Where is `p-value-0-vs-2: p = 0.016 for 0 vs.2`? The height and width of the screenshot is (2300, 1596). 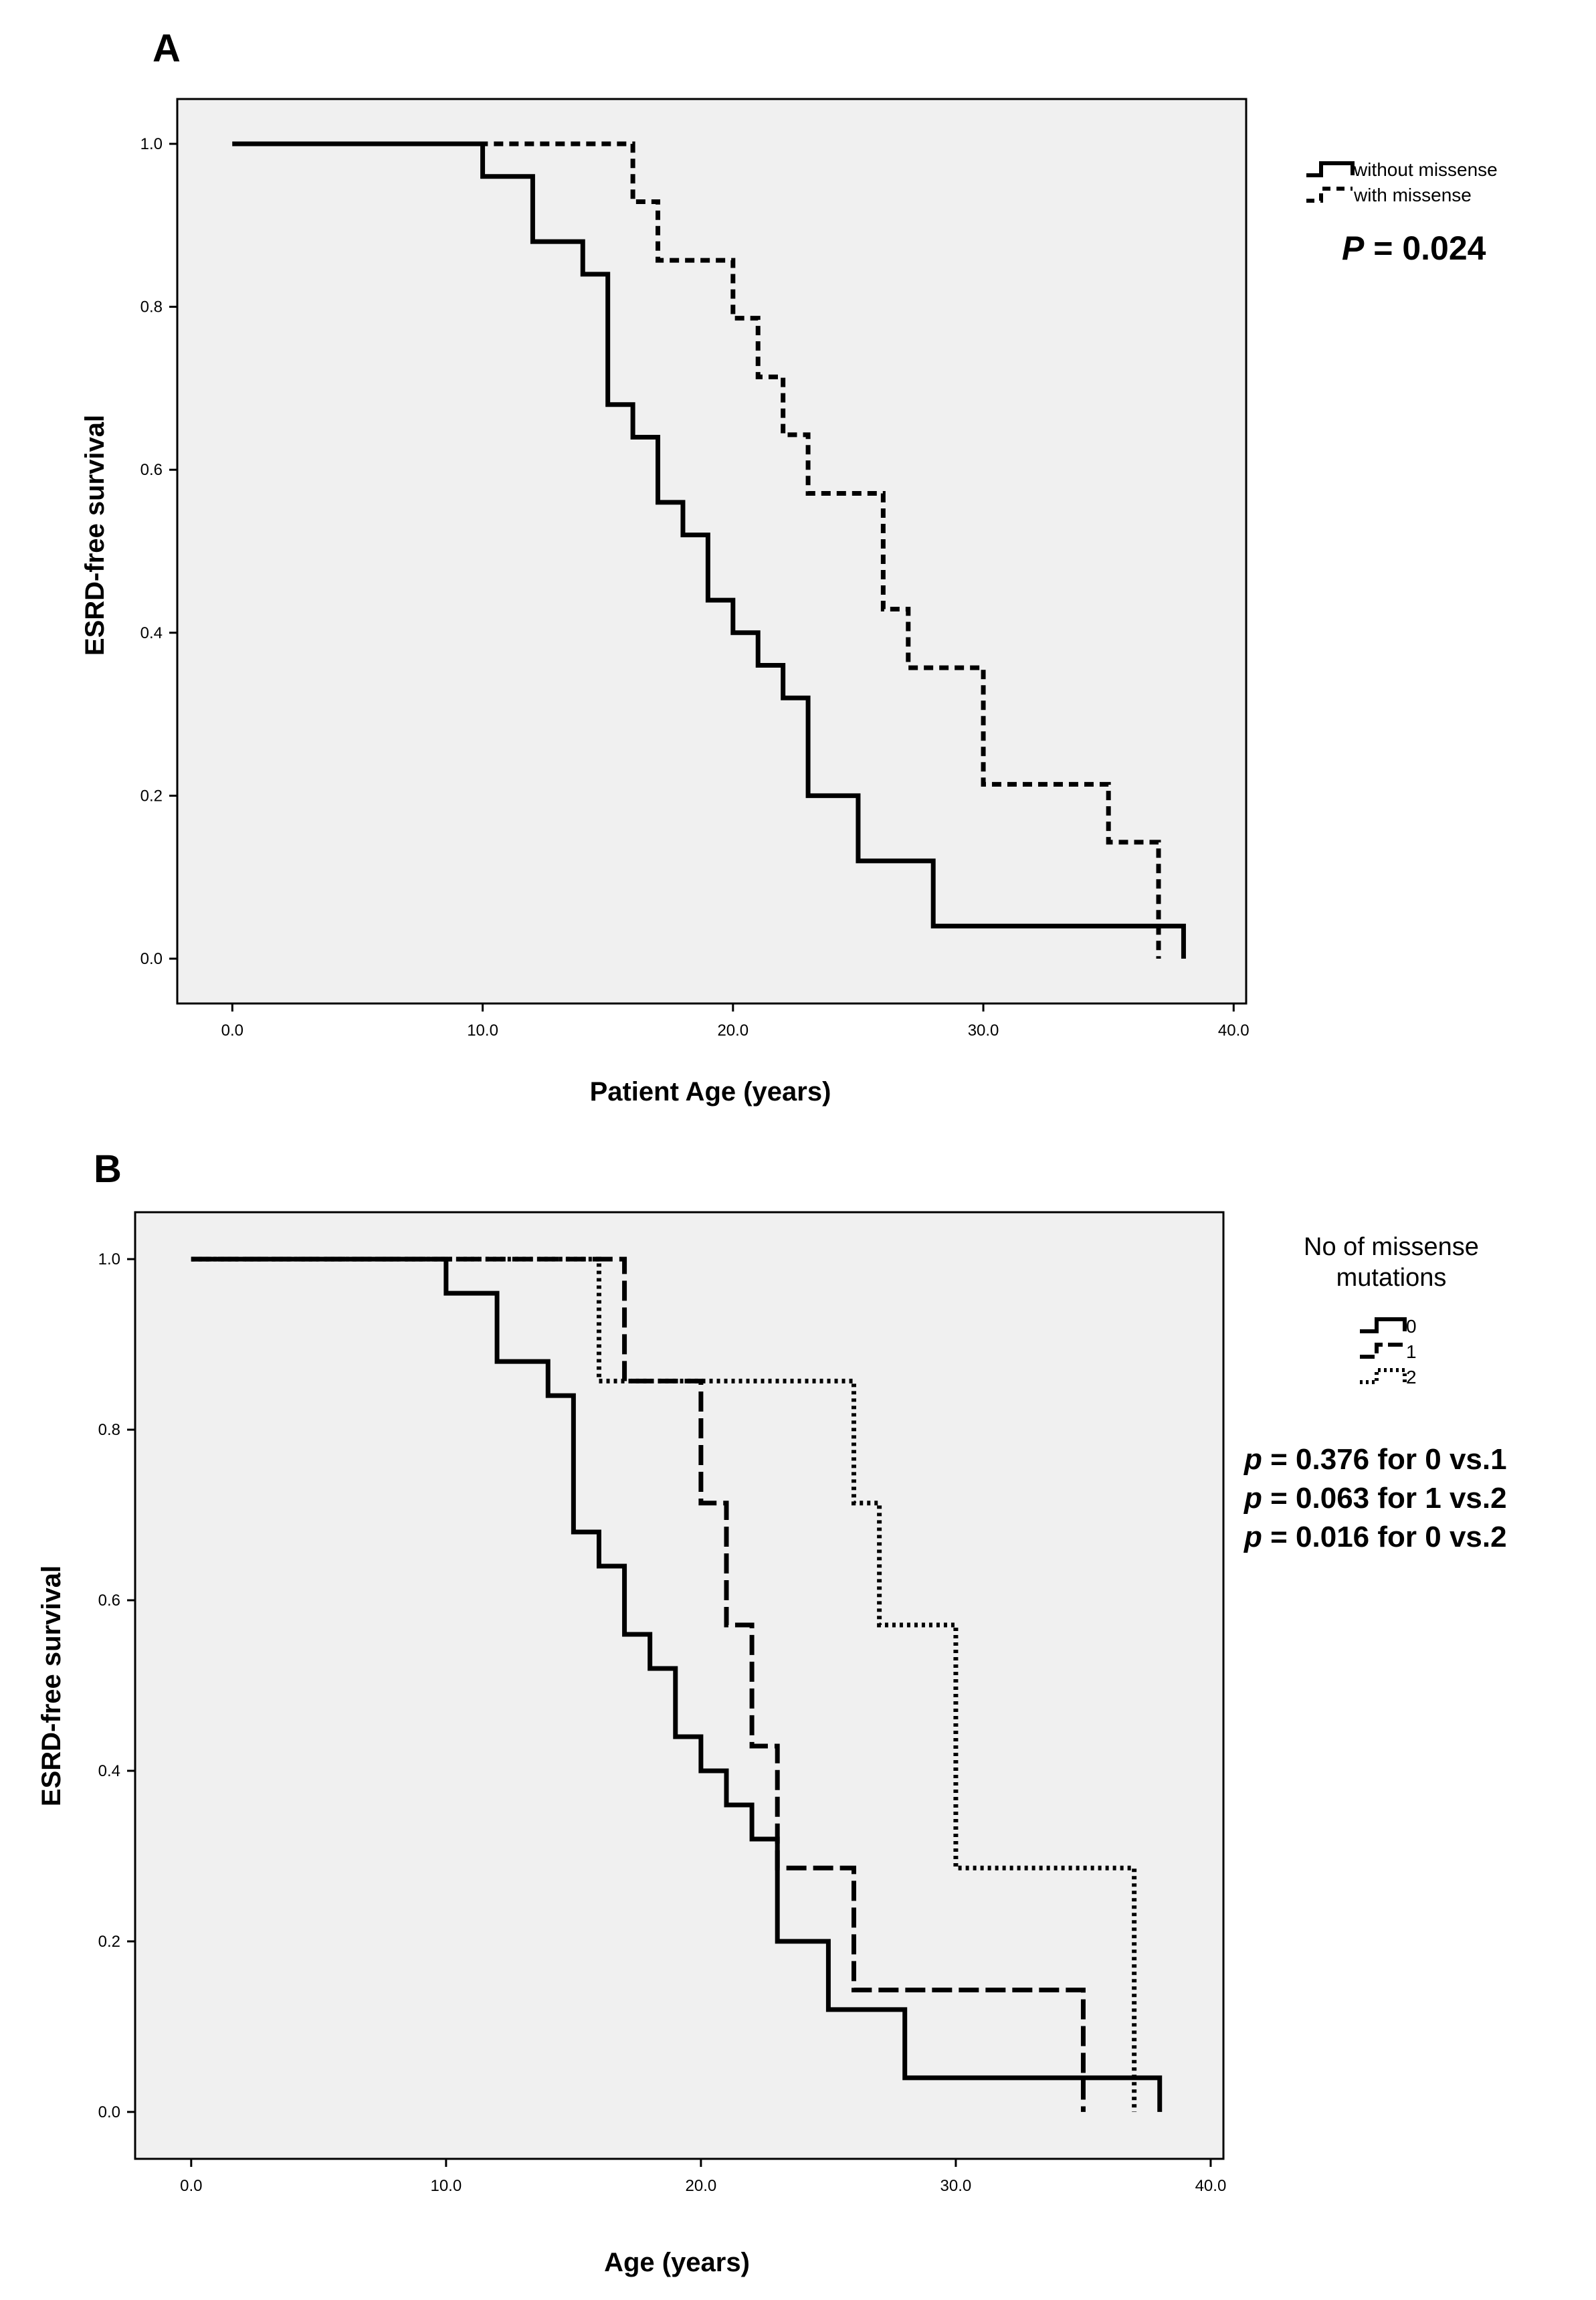 p-value-0-vs-2: p = 0.016 for 0 vs.2 is located at coordinates (1375, 1537).